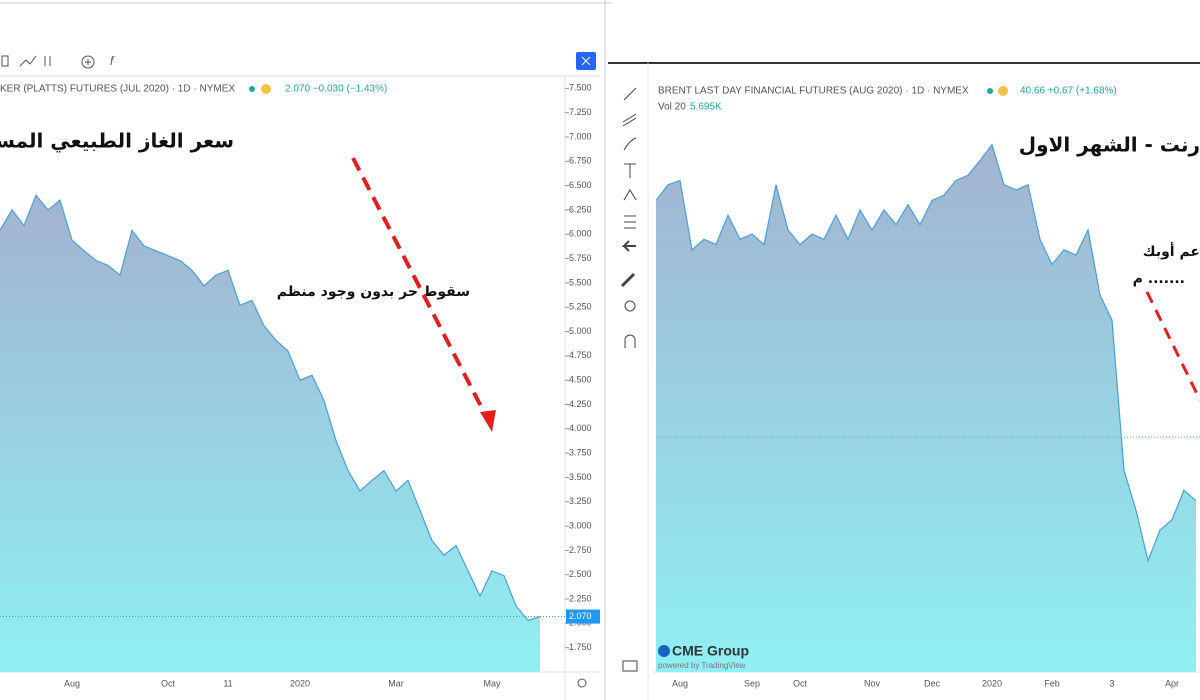  Describe the element at coordinates (582, 683) in the screenshot. I see `settings-icon` at that location.